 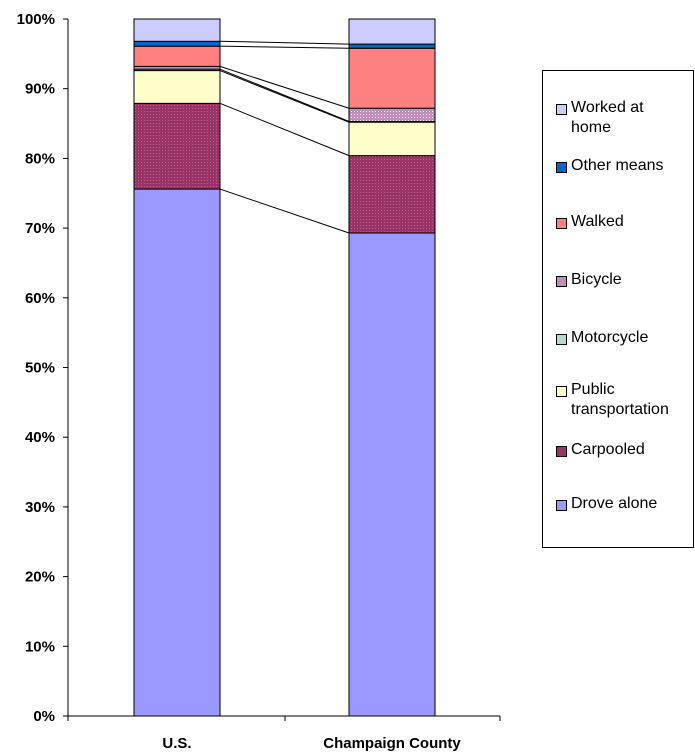 I want to click on legend-label: Public transportation, so click(x=620, y=399).